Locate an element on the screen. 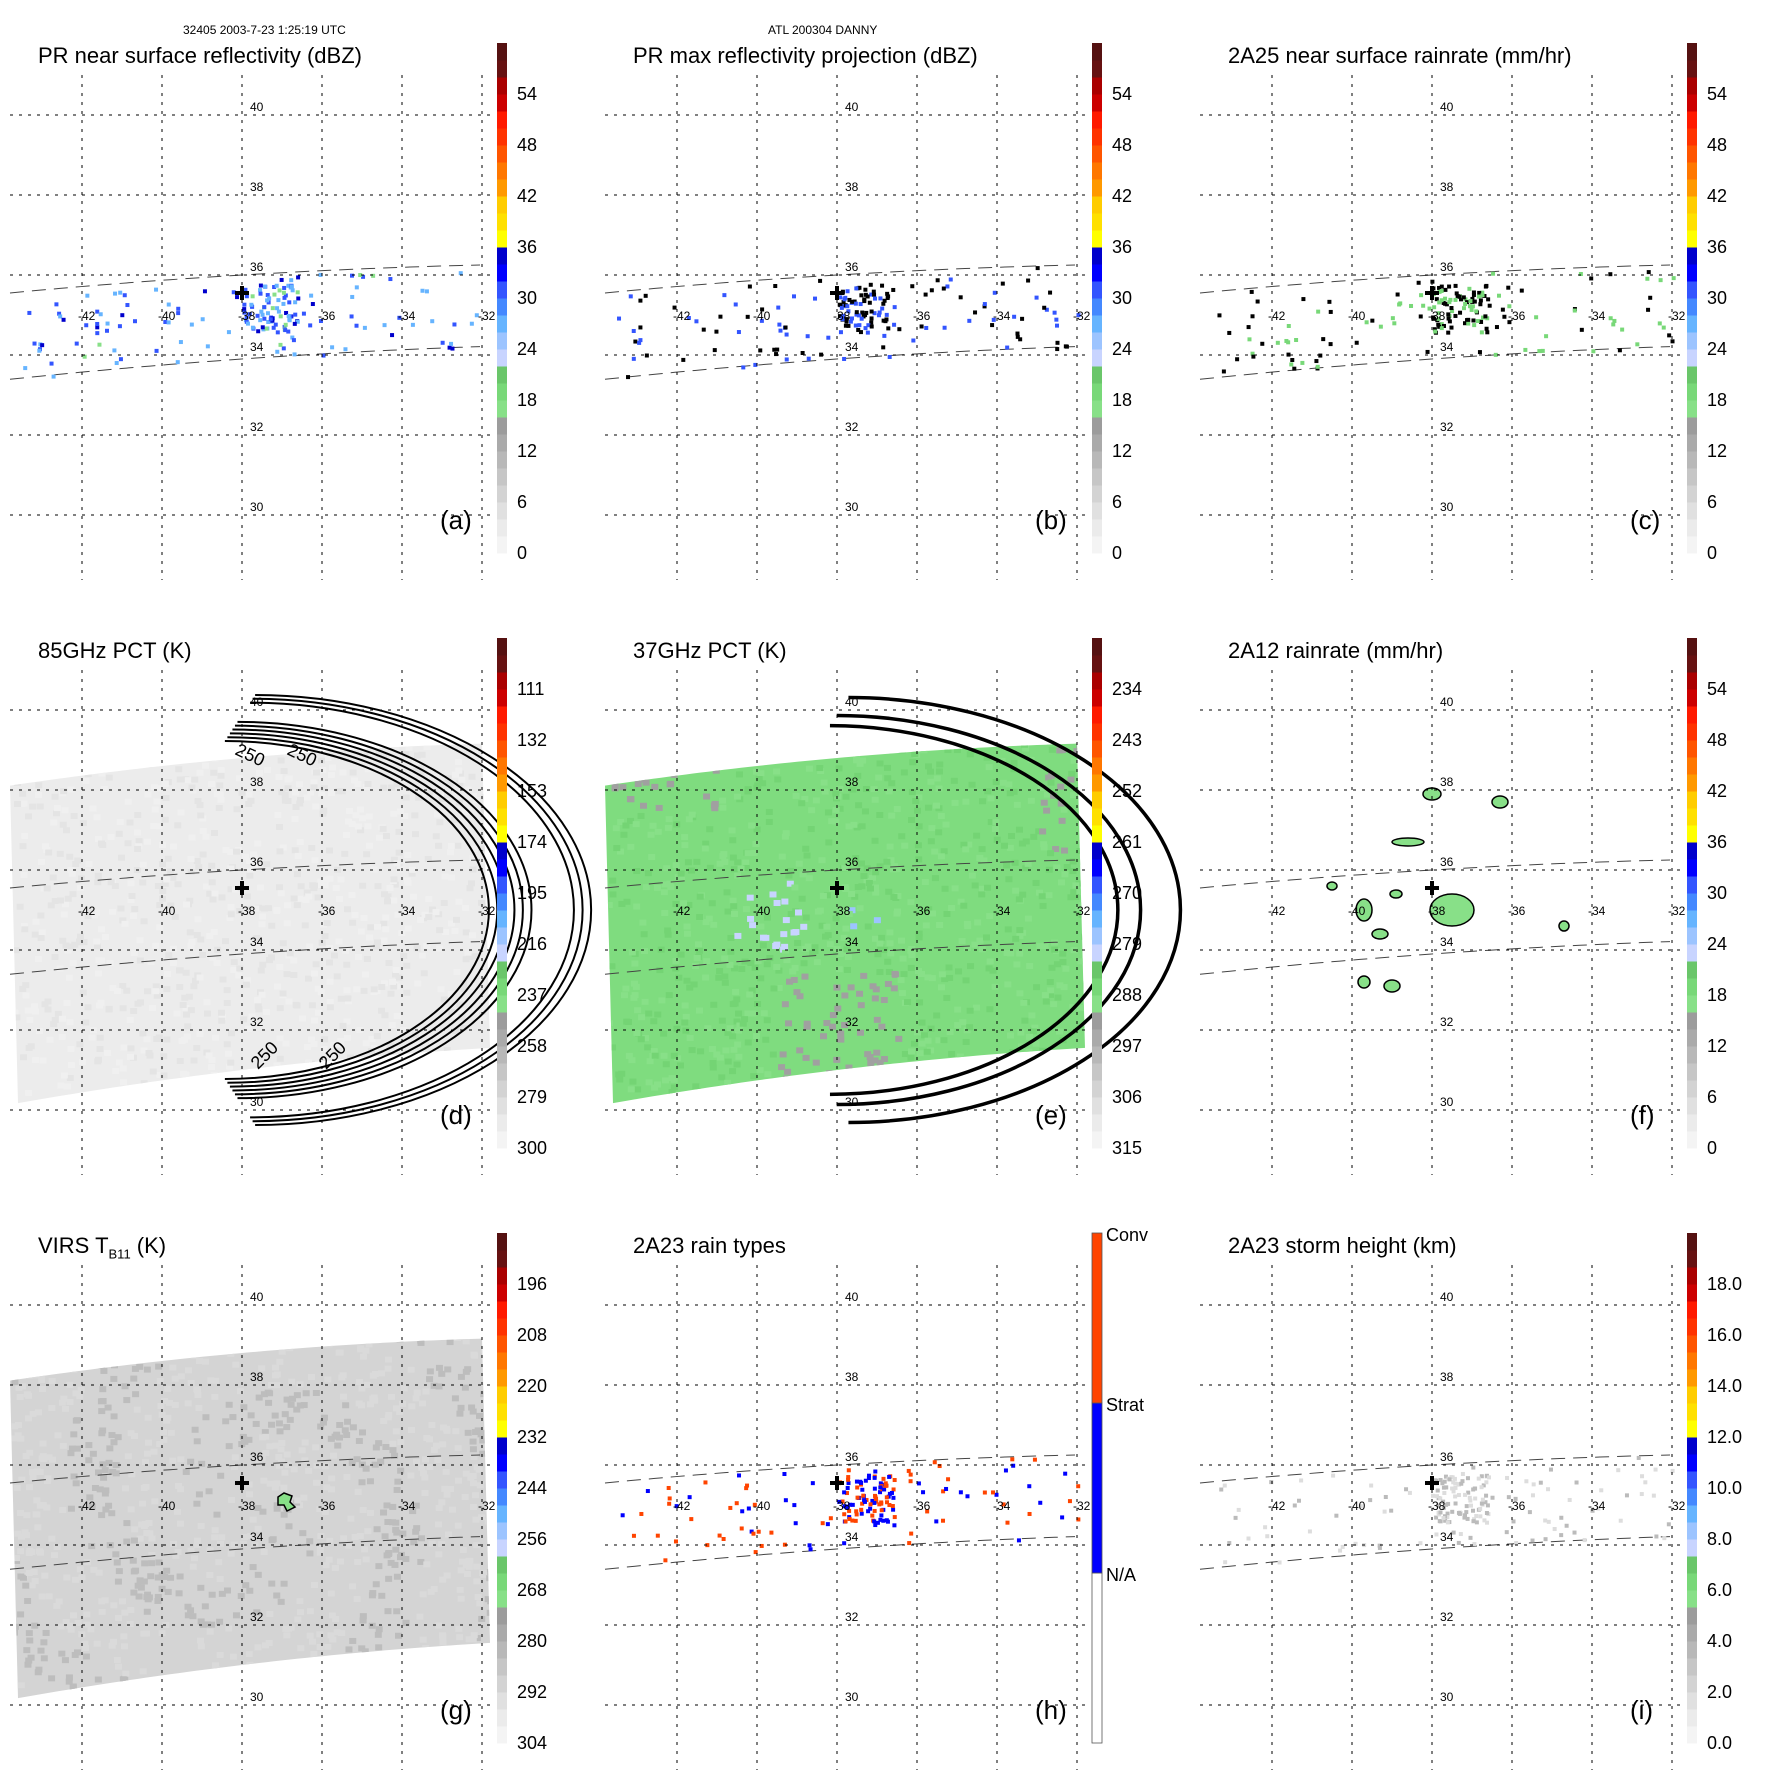  colorbar-category-label: Strat is located at coordinates (1125, 1405).